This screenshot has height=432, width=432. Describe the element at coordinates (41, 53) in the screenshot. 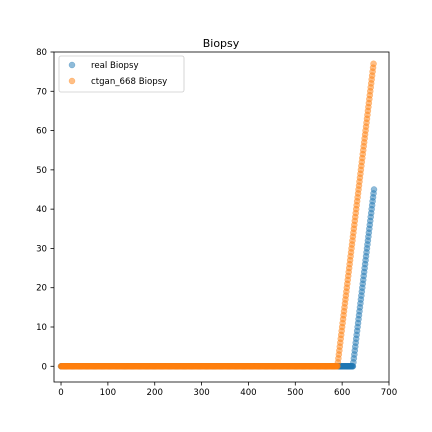

I see `y-tick-label: 80` at that location.